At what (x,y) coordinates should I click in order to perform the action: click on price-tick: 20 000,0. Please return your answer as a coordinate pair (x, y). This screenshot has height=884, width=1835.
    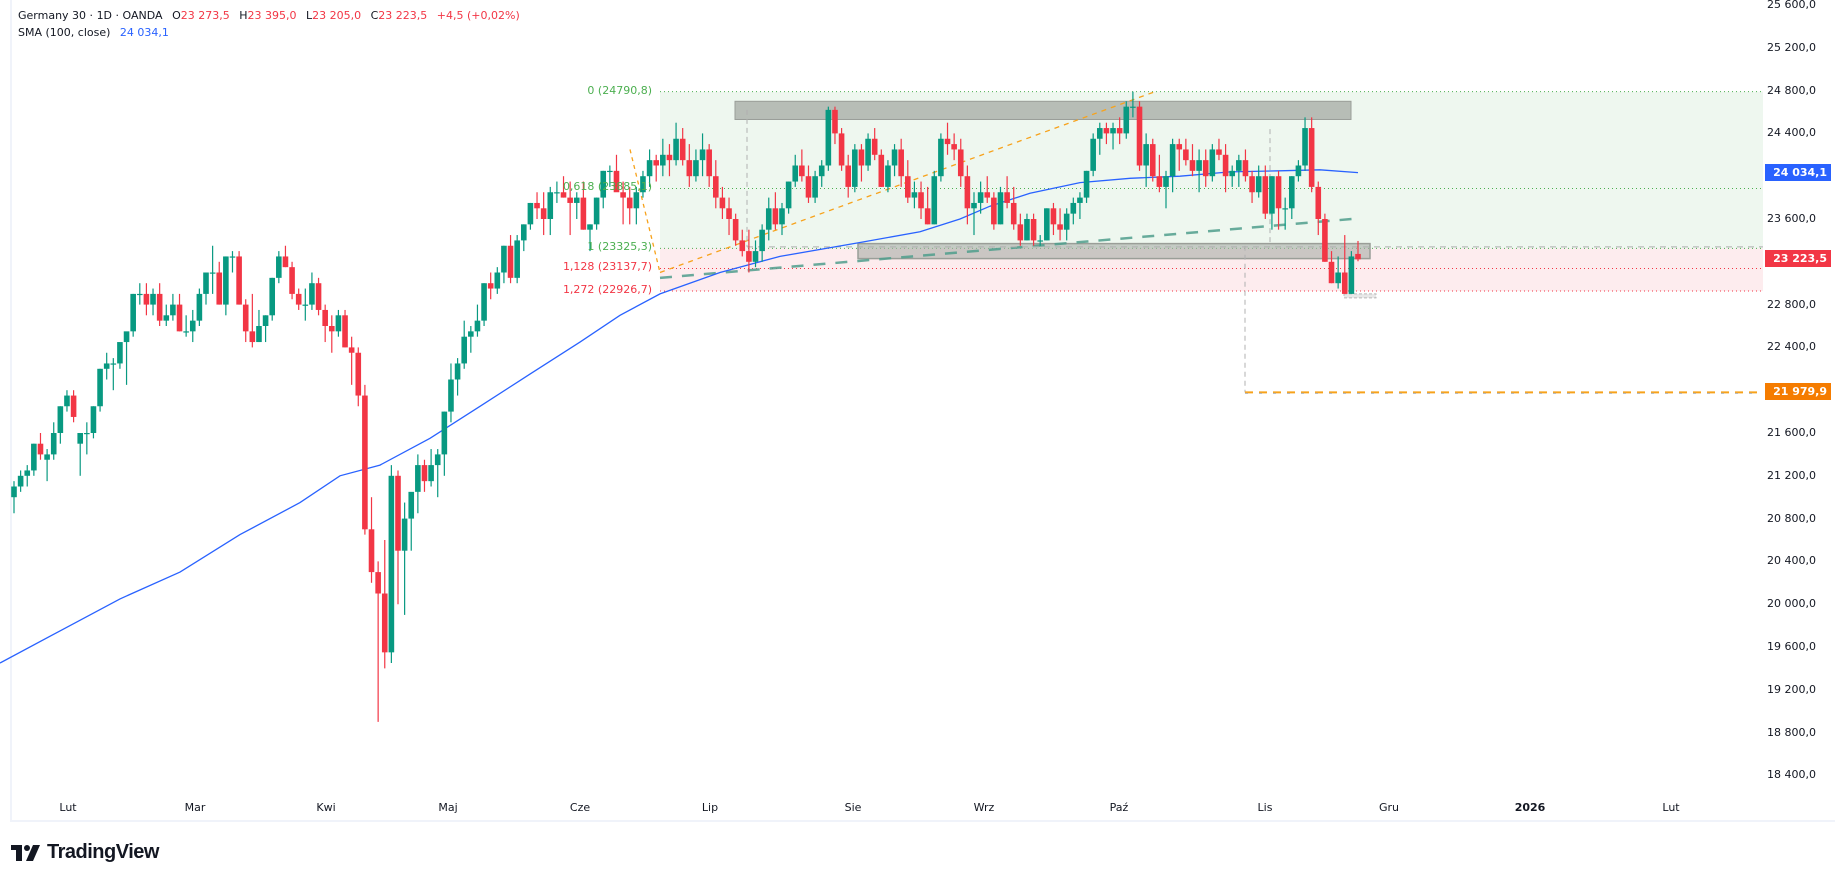
    Looking at the image, I should click on (1791, 604).